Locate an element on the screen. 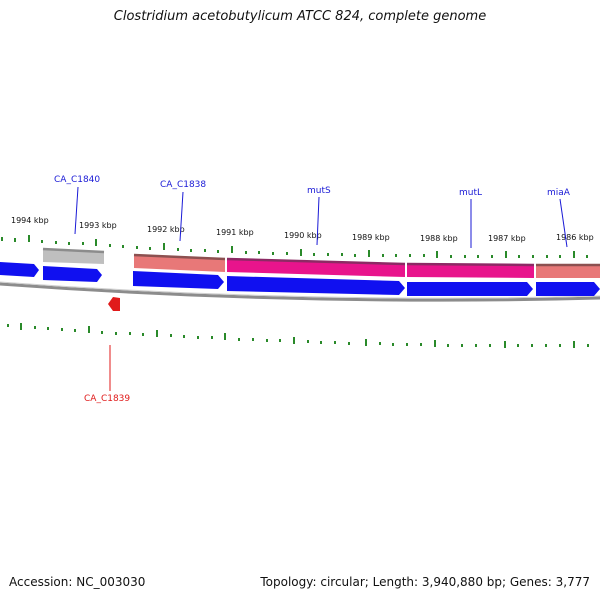  lower-tick-row is located at coordinates (298, 335).